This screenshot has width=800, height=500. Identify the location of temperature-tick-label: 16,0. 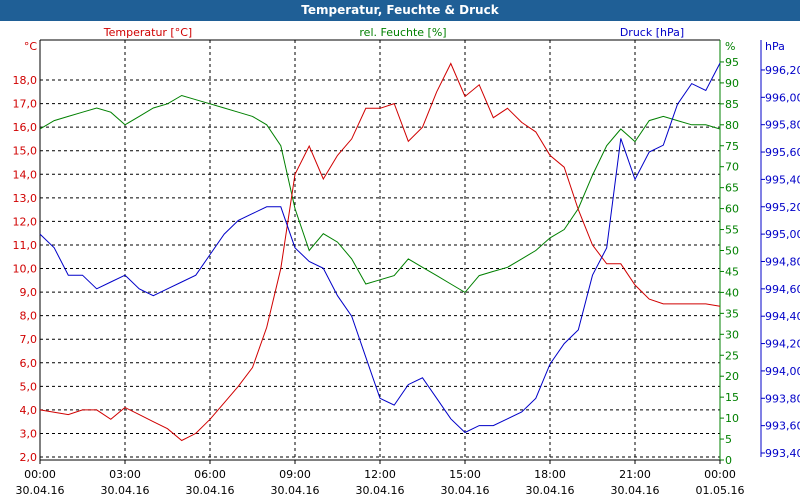
(25, 127).